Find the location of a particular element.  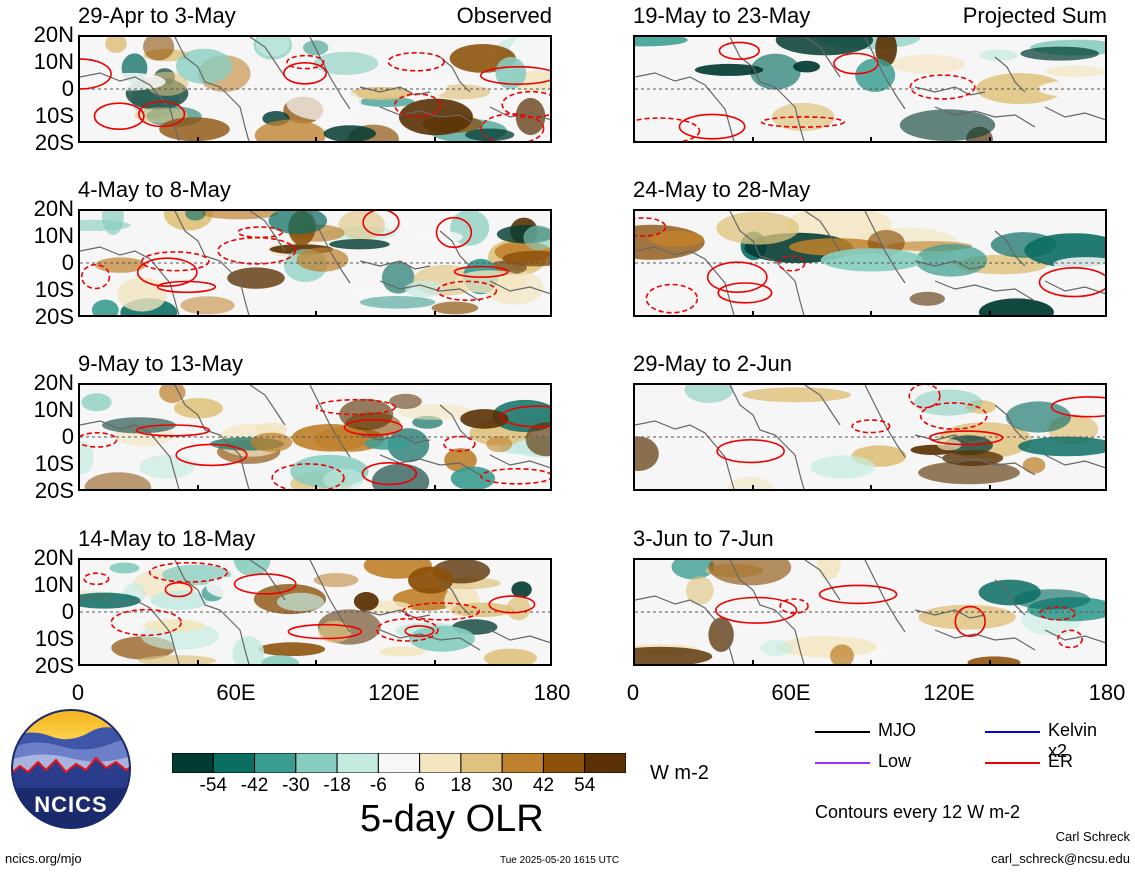

colorbar-tick-label: 42 is located at coordinates (543, 785).